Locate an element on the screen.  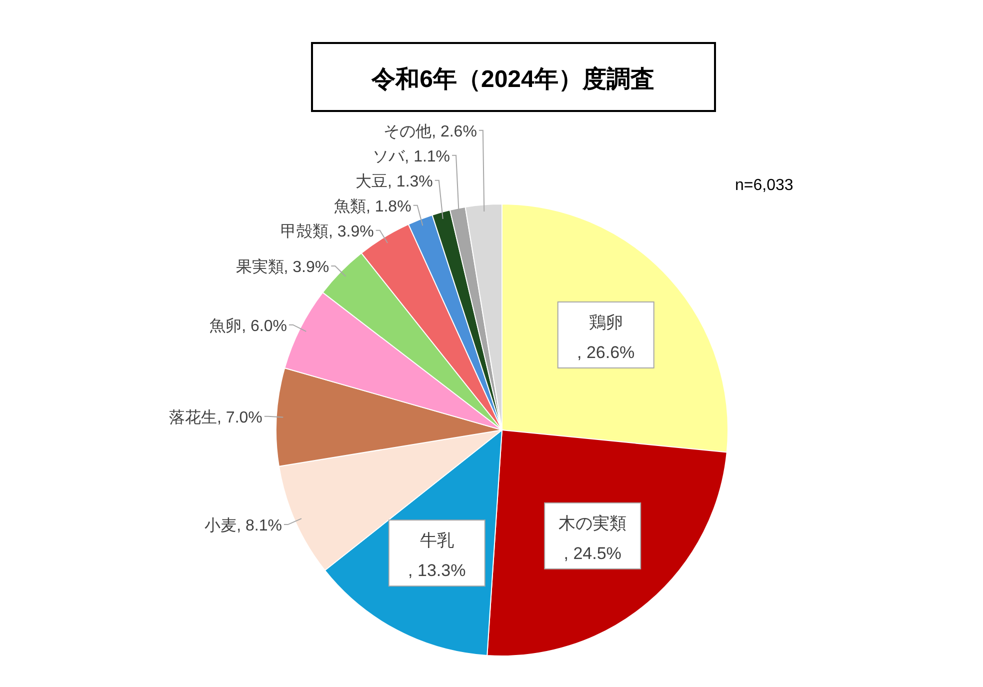
slice-label: 小麦, 8.1% is located at coordinates (243, 525).